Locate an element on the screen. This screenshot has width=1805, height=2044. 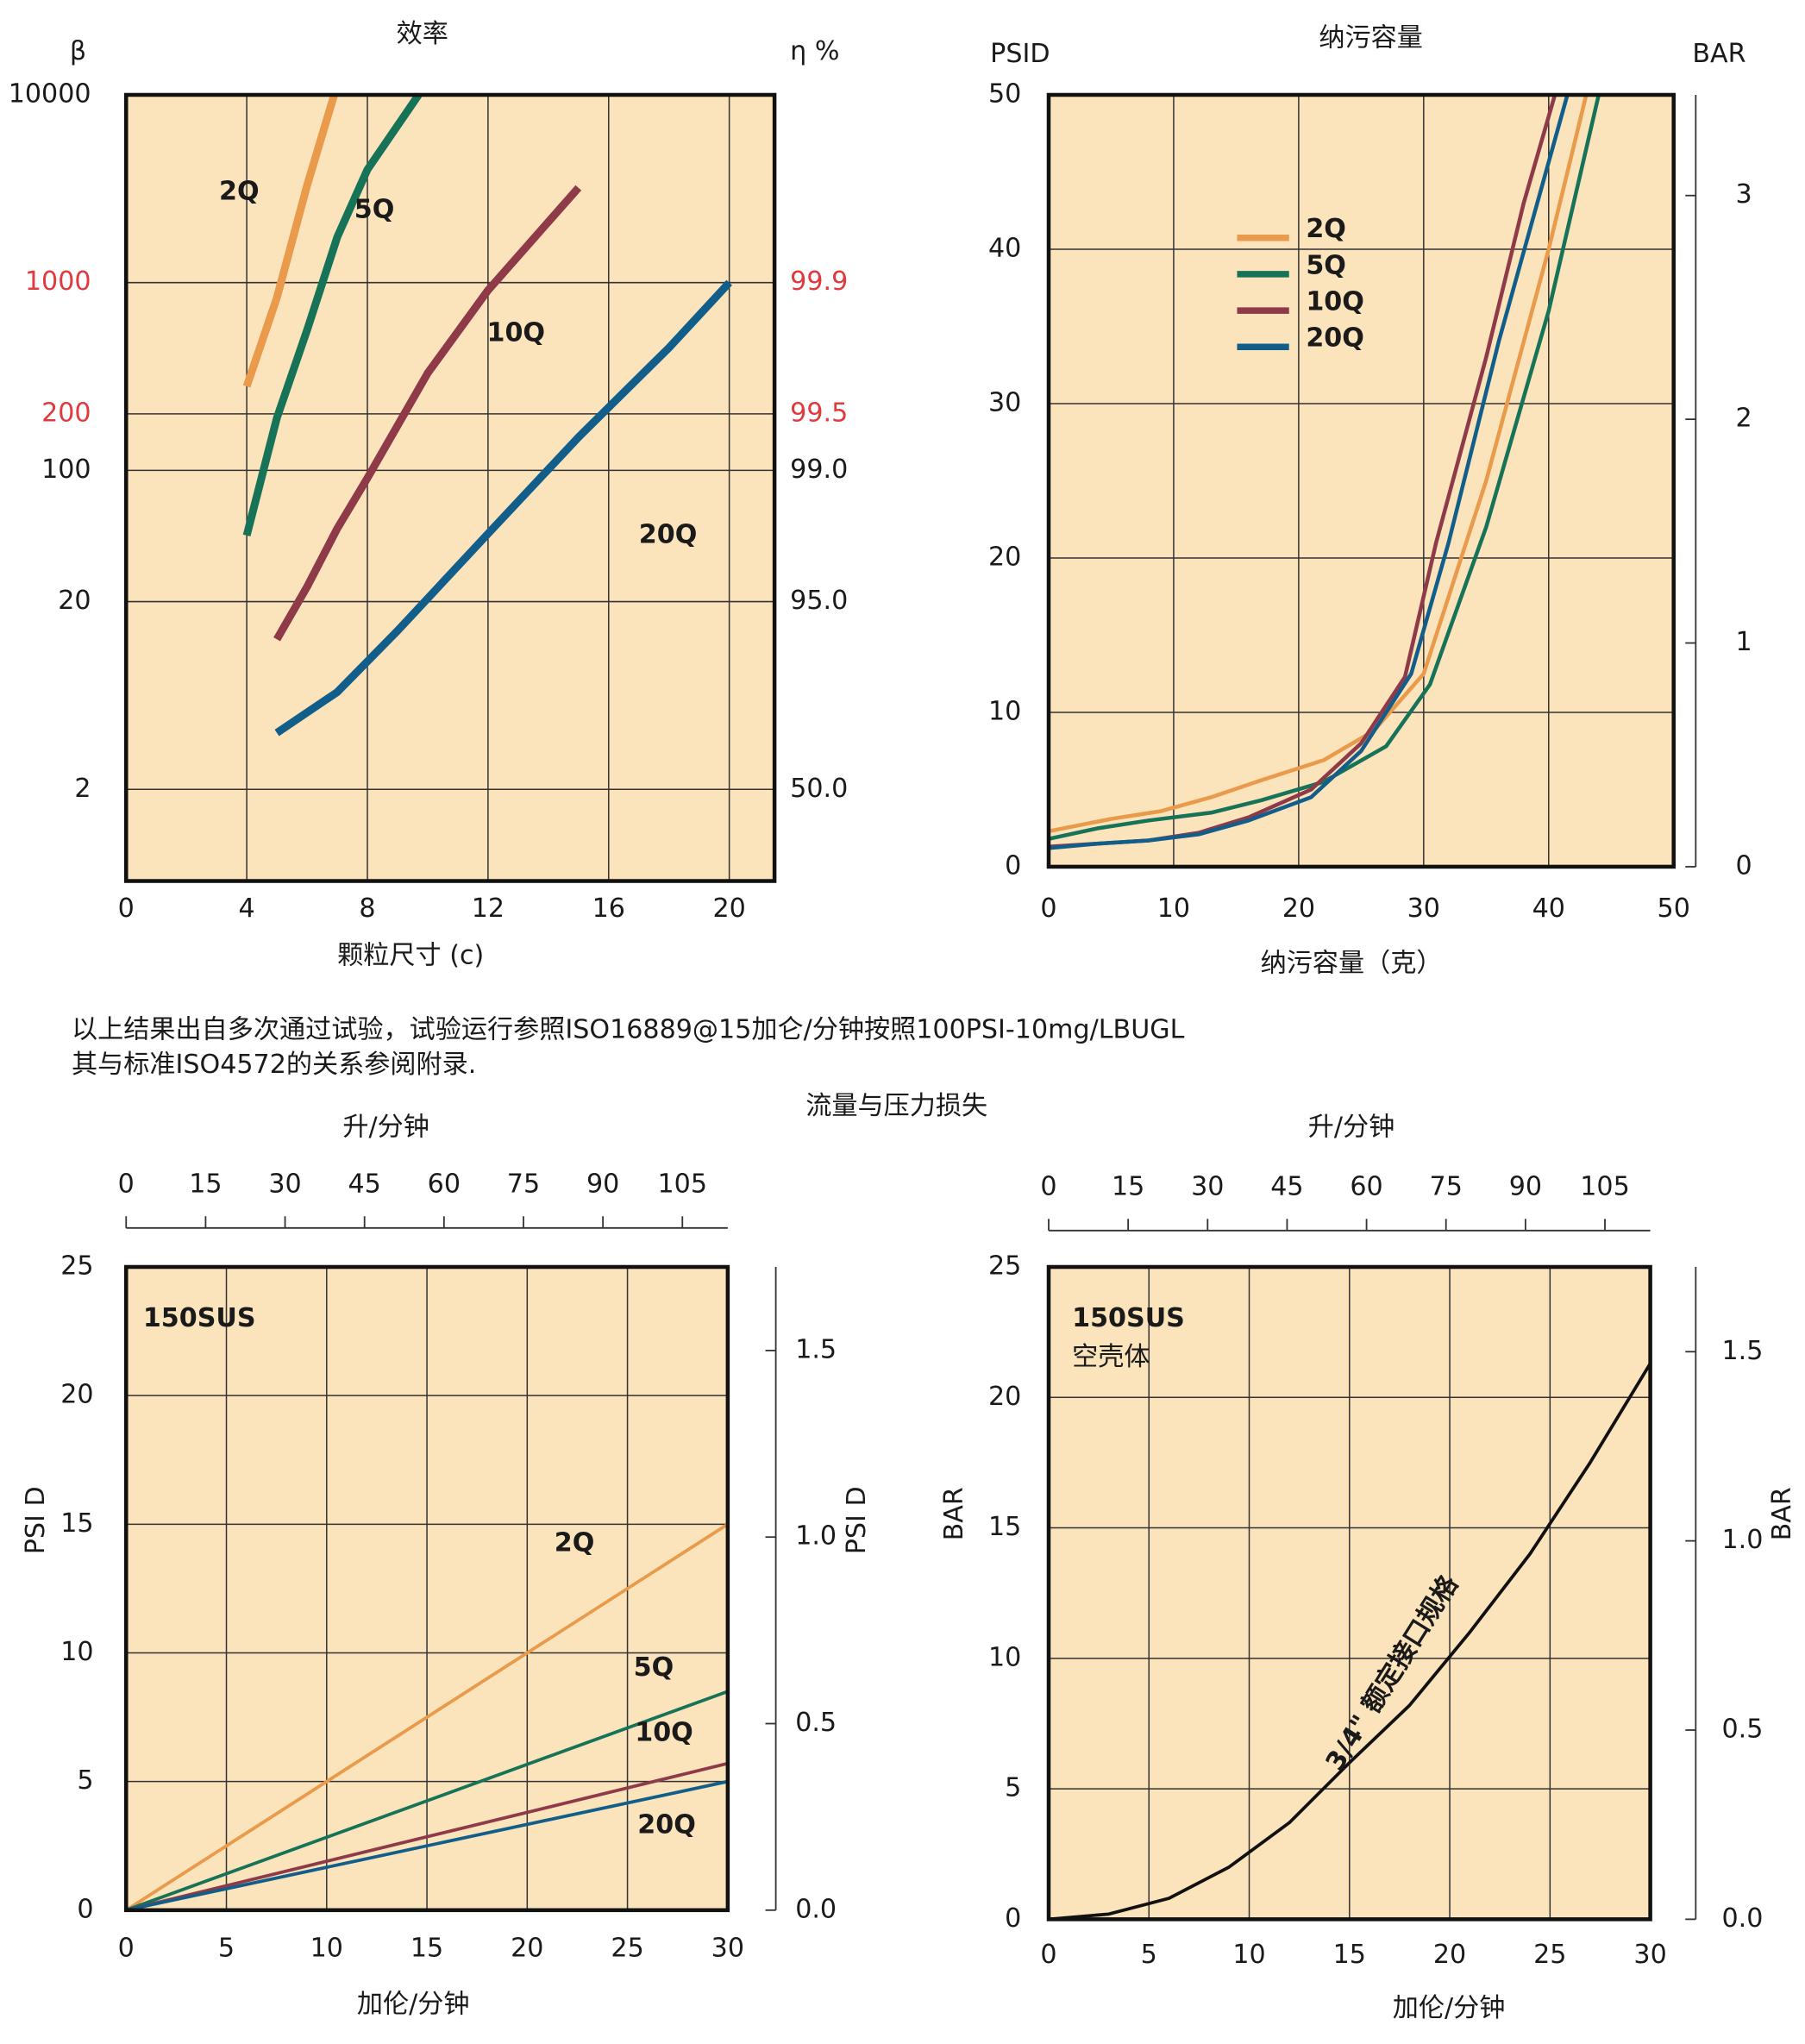
x-tick-label: 5 is located at coordinates (227, 1949).